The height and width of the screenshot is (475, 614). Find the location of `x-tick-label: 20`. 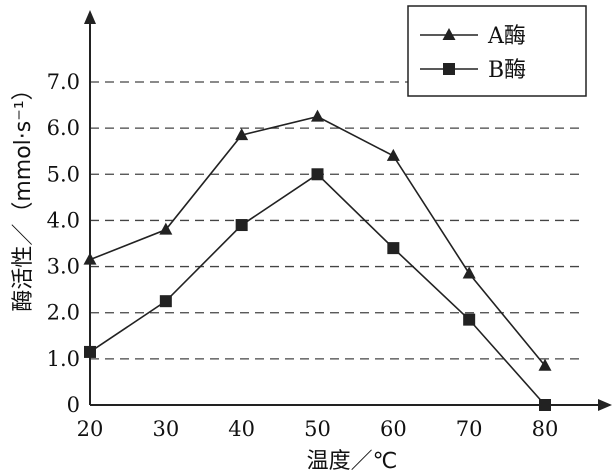

x-tick-label: 20 is located at coordinates (90, 429).